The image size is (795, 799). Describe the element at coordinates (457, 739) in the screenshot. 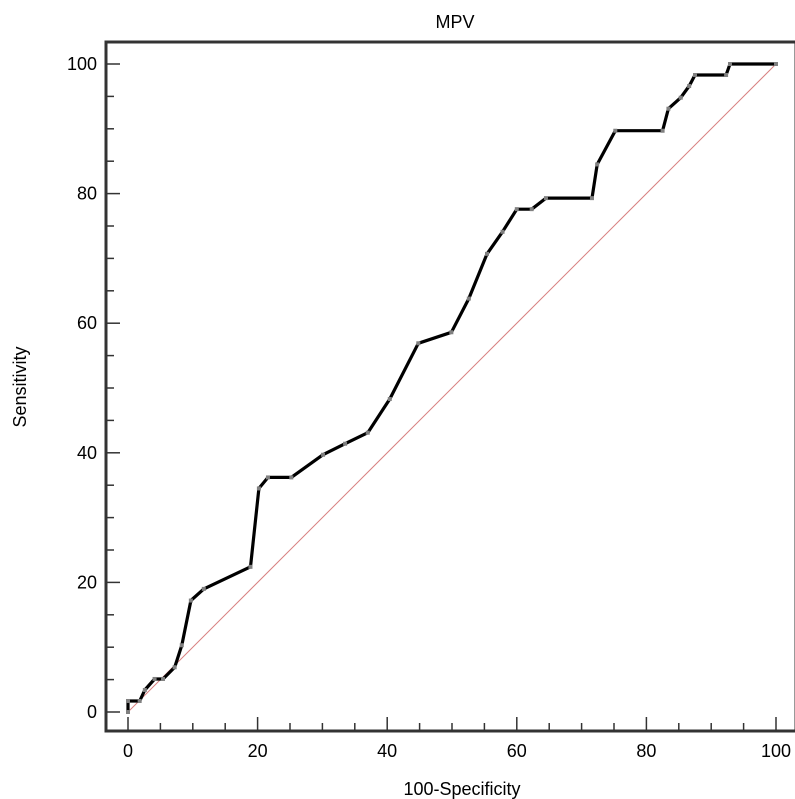

I see `x-axis: 0 20 40 60 80 100` at that location.